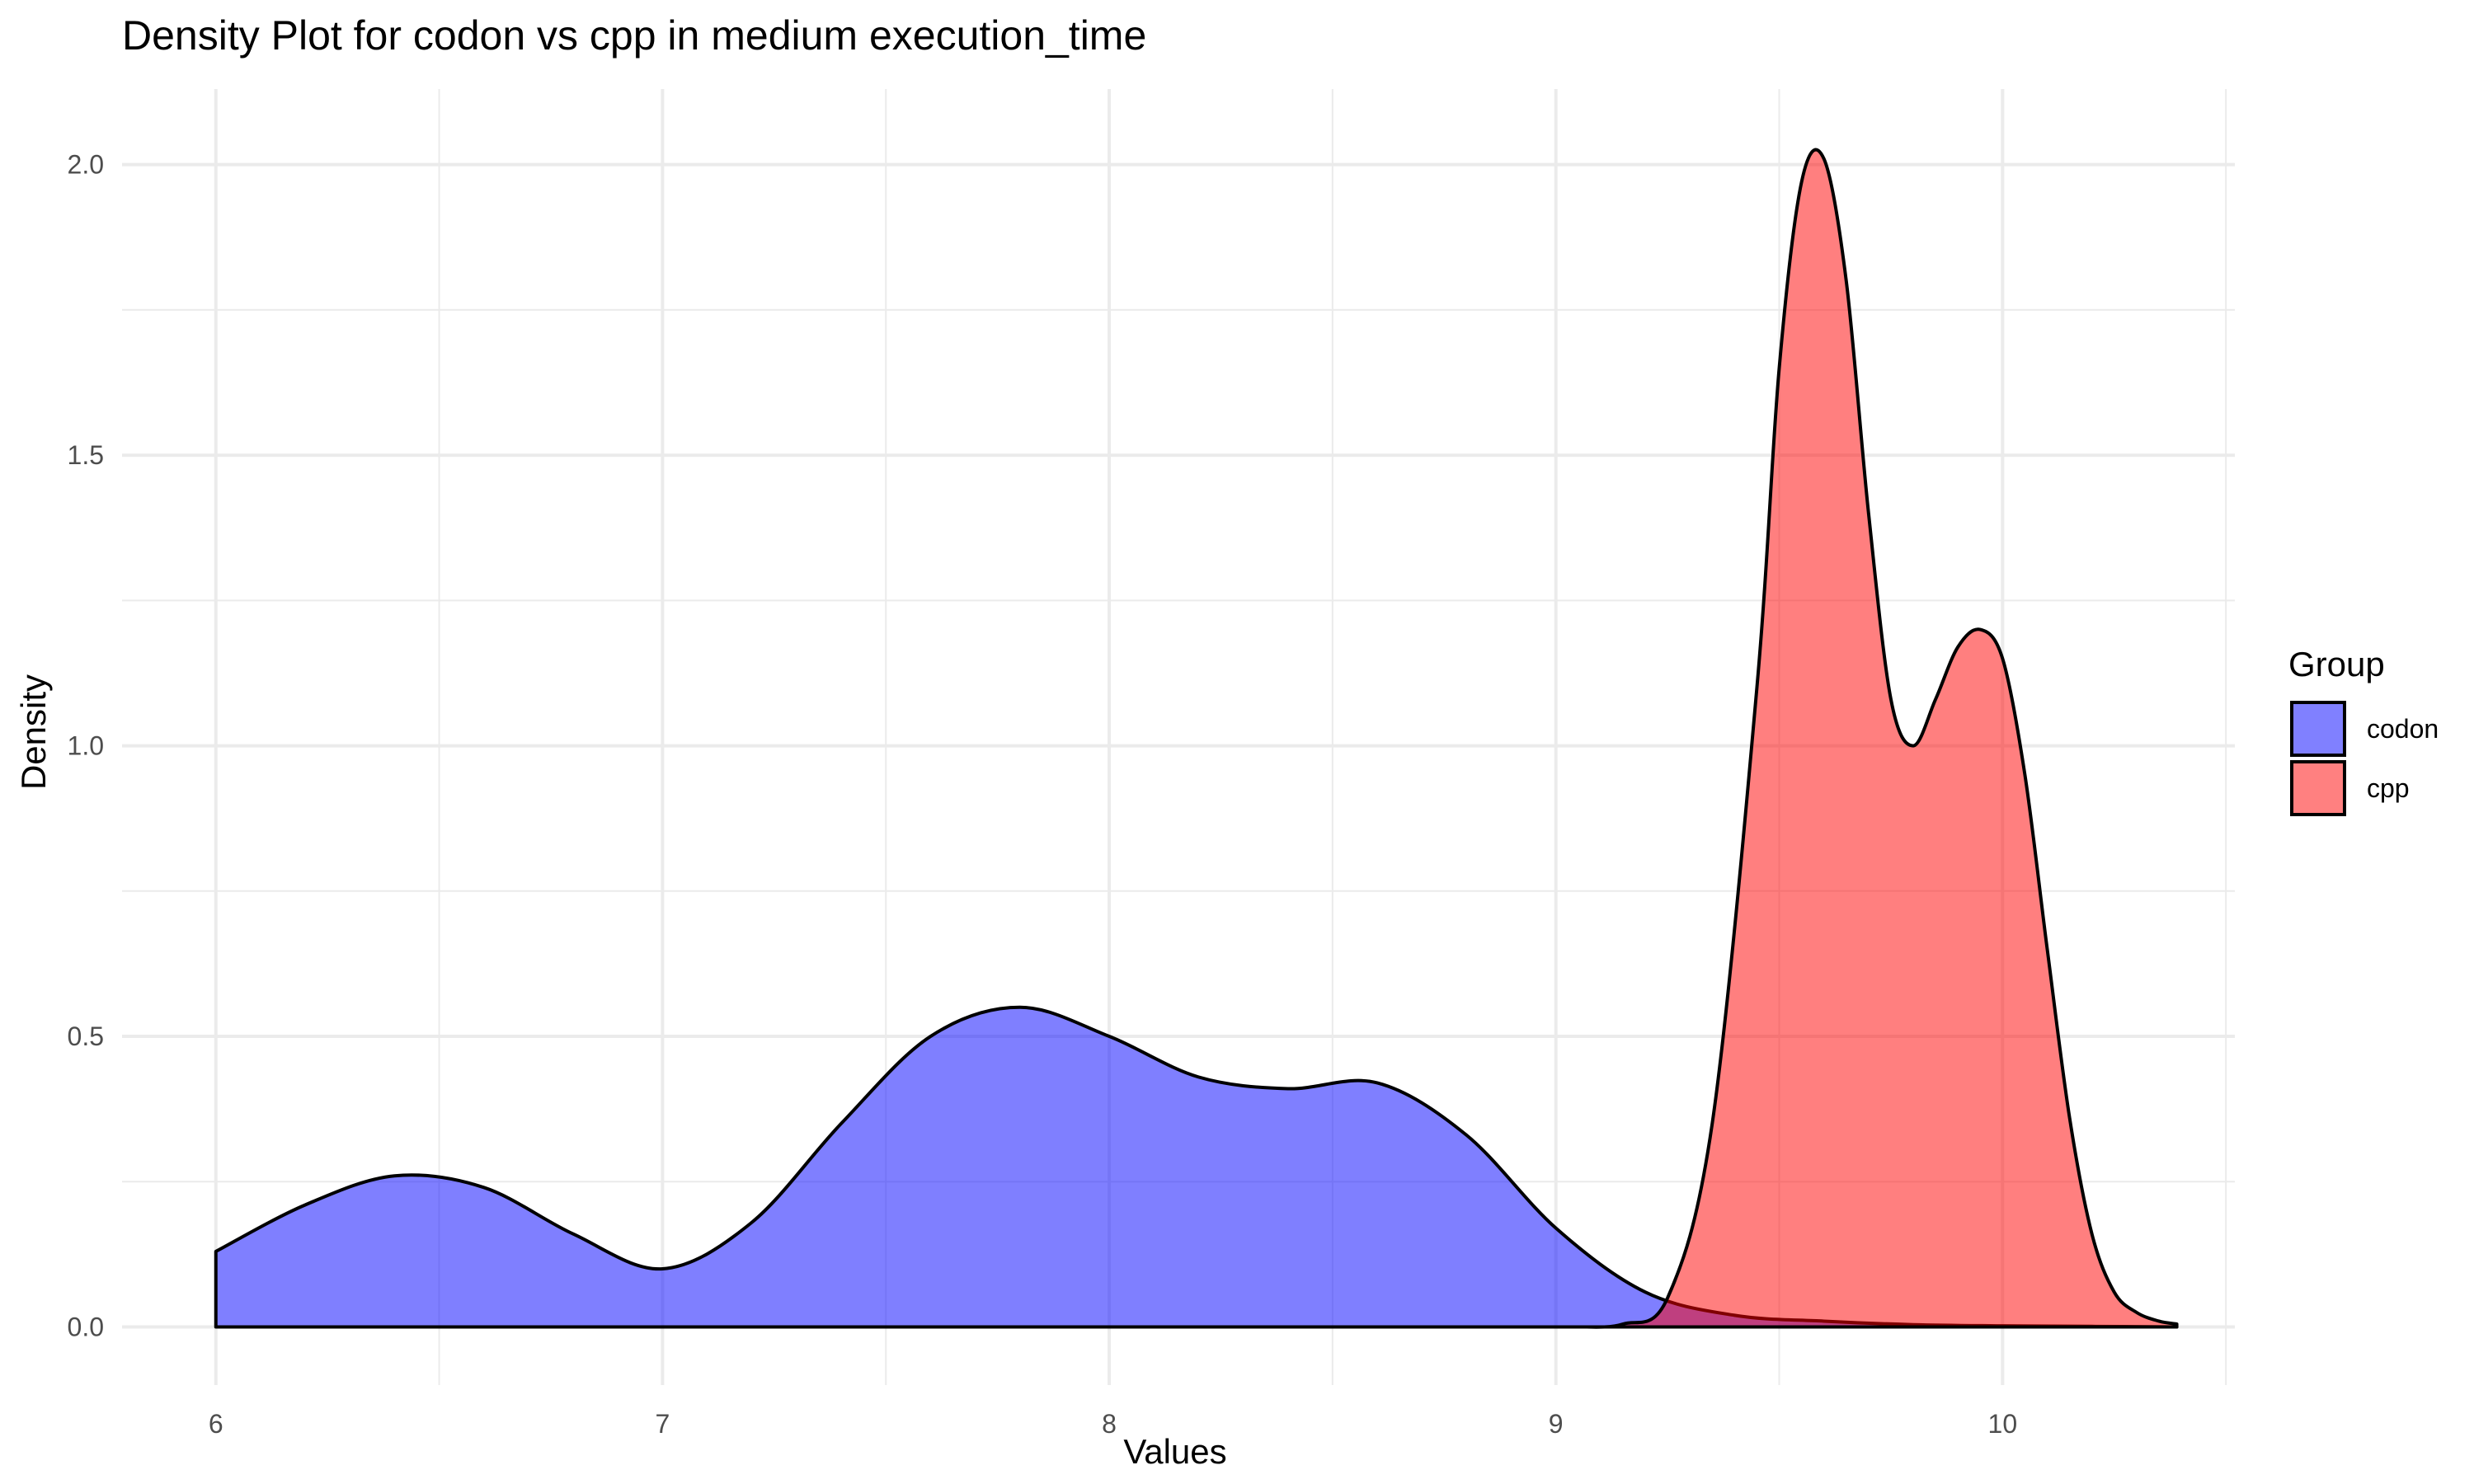  Describe the element at coordinates (86, 1327) in the screenshot. I see `y-tick-label: 0.0` at that location.